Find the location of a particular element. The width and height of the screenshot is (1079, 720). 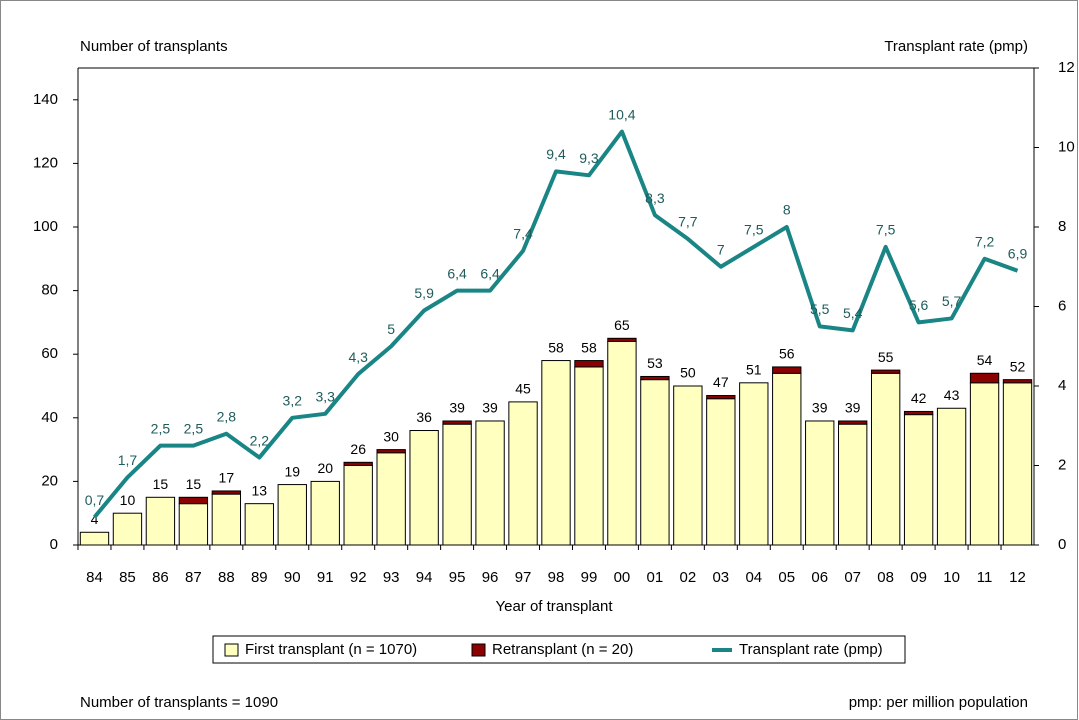

y-tick-label: 20 is located at coordinates (49, 480).